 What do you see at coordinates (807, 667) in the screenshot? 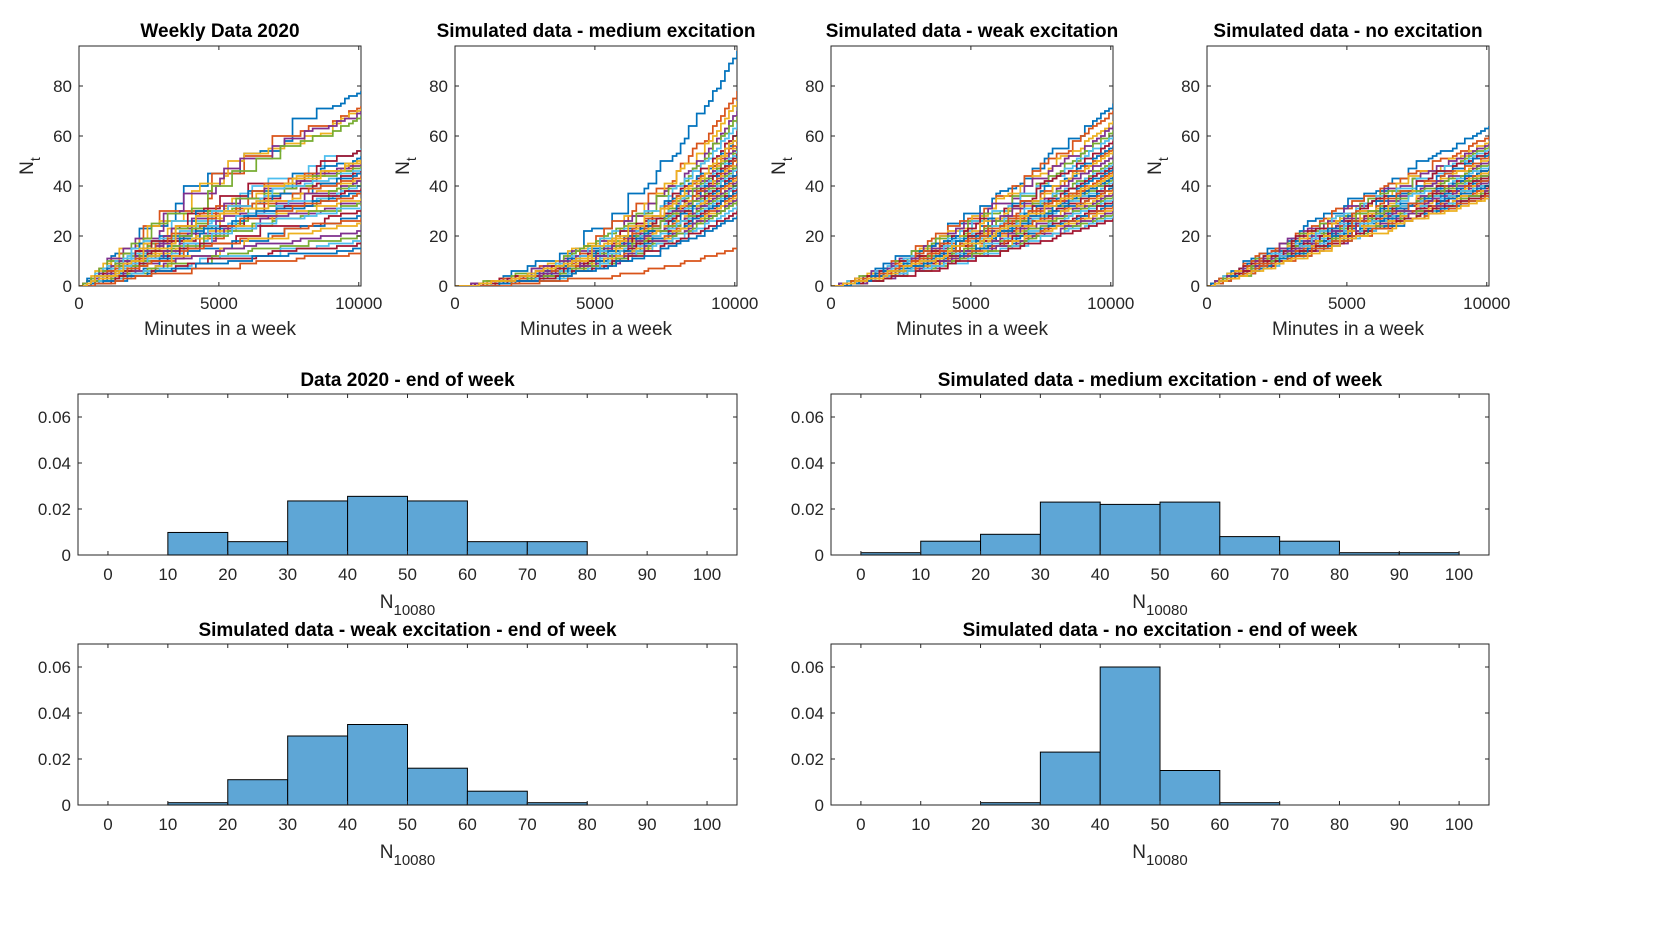
I see `y-tick-label: 0.06` at bounding box center [807, 667].